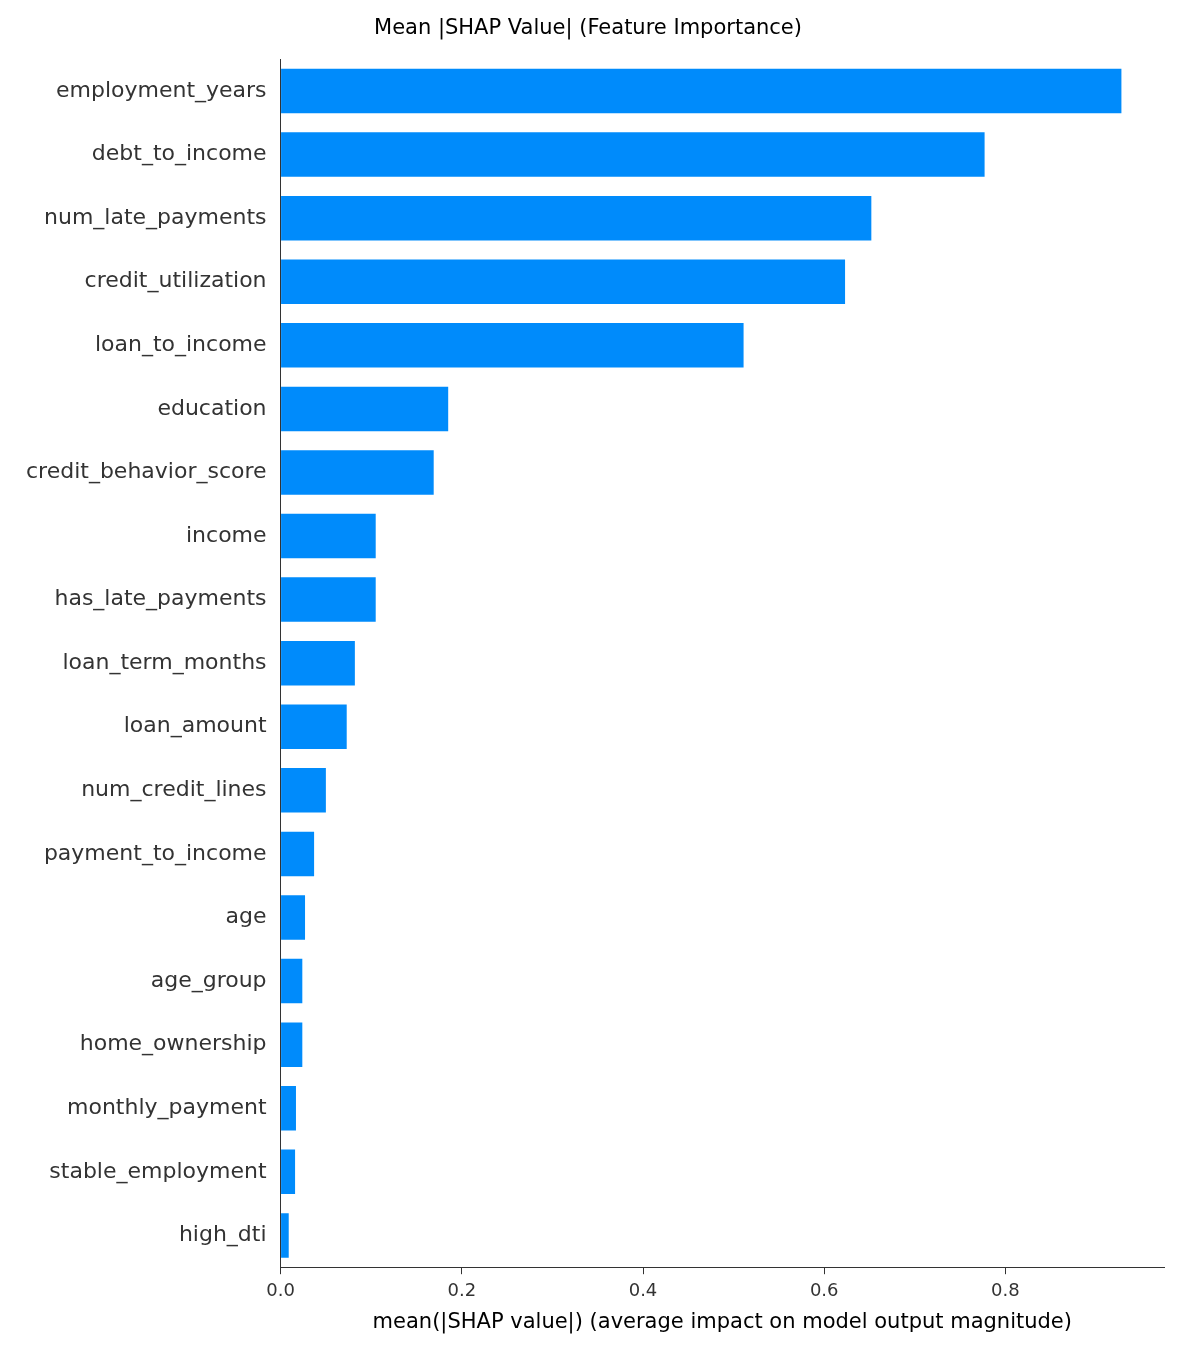  What do you see at coordinates (643, 1289) in the screenshot?
I see `x-tick-label: 0.4` at bounding box center [643, 1289].